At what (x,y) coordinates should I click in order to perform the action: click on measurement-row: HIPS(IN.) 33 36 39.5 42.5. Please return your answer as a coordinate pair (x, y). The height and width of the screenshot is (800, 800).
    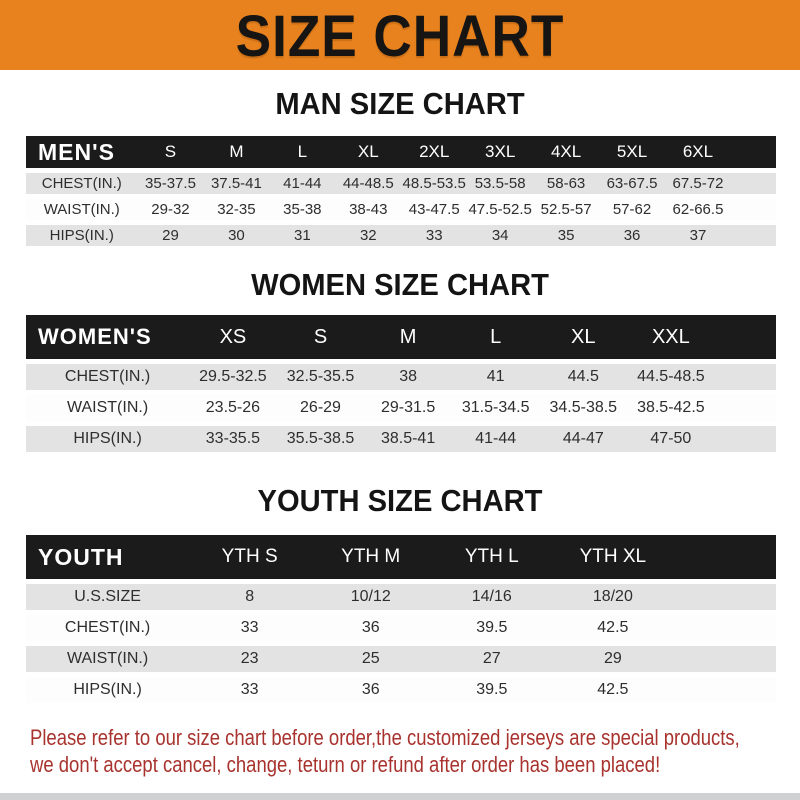
    Looking at the image, I should click on (401, 690).